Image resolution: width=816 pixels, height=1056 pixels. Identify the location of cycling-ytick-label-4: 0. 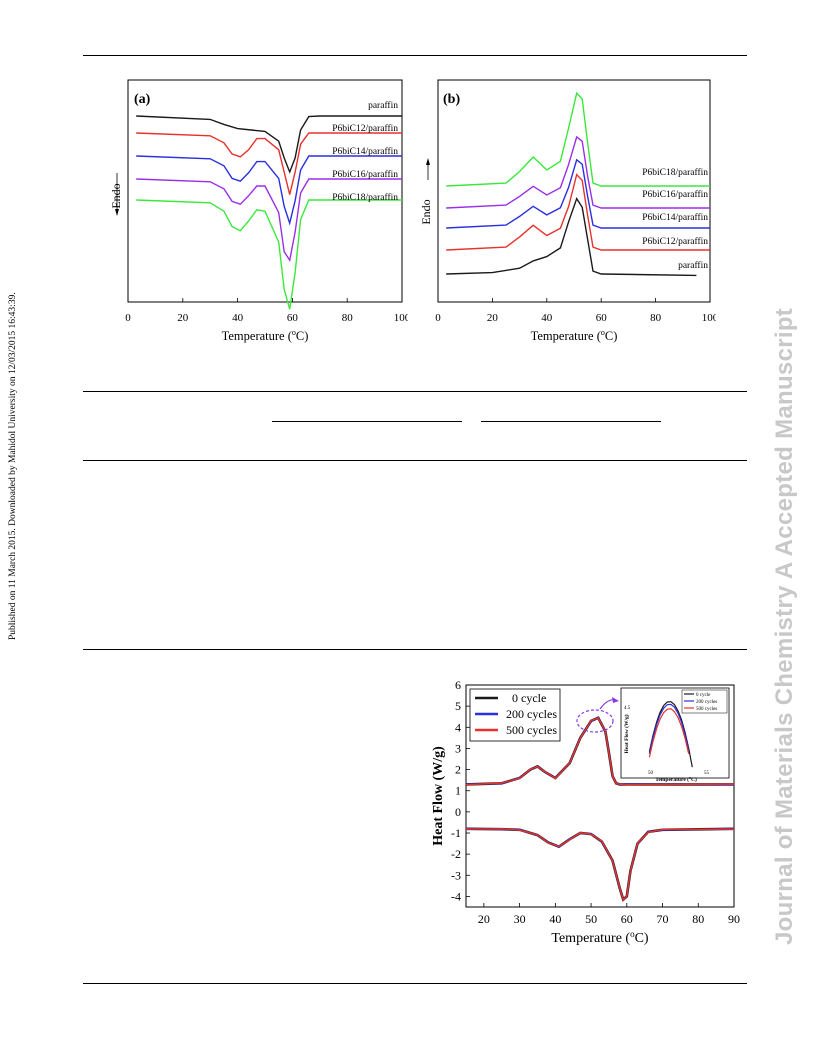
(458, 812).